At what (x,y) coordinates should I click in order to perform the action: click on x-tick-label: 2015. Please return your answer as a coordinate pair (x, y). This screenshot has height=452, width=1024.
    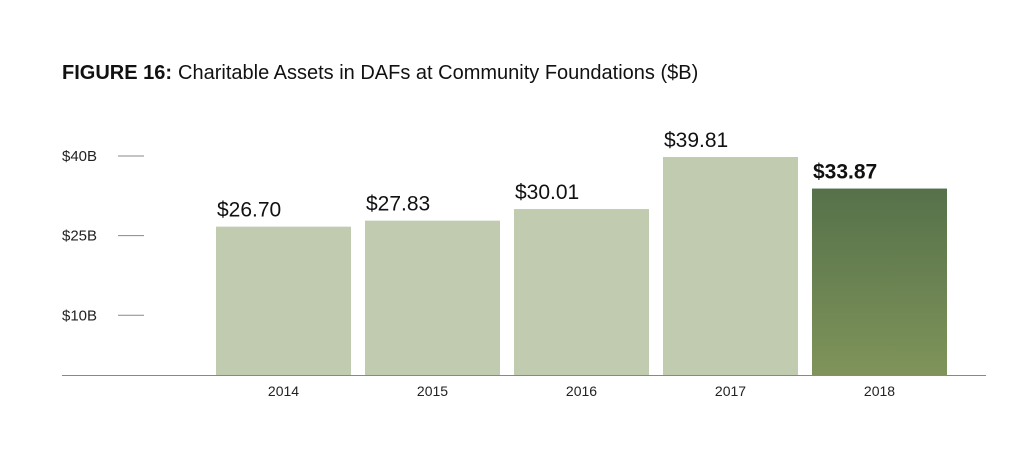
    Looking at the image, I should click on (432, 391).